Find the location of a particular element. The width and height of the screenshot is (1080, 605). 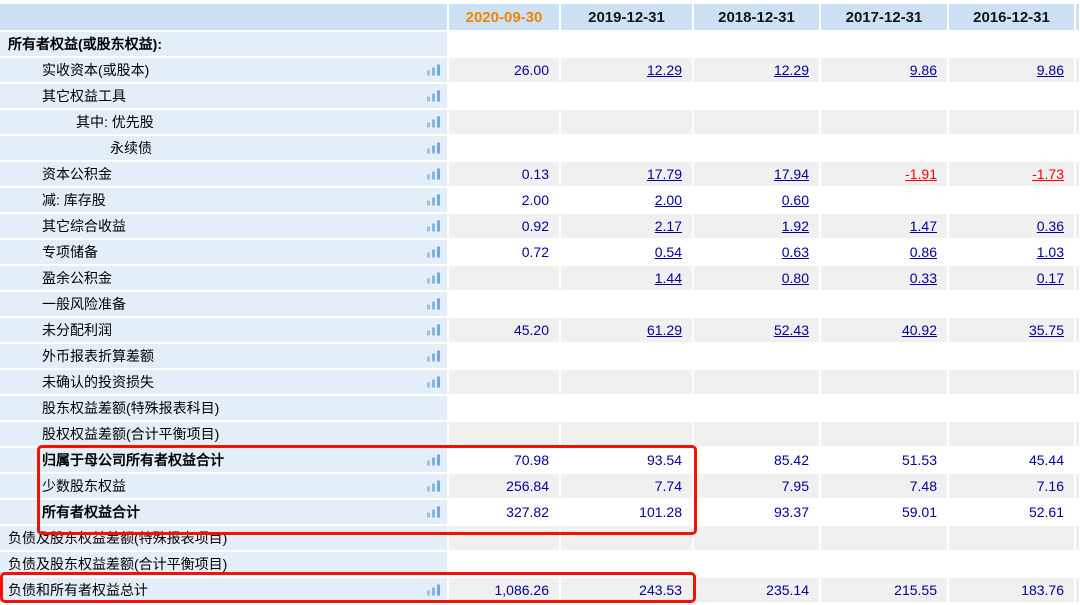

value-link: 0.36 is located at coordinates (1050, 226).